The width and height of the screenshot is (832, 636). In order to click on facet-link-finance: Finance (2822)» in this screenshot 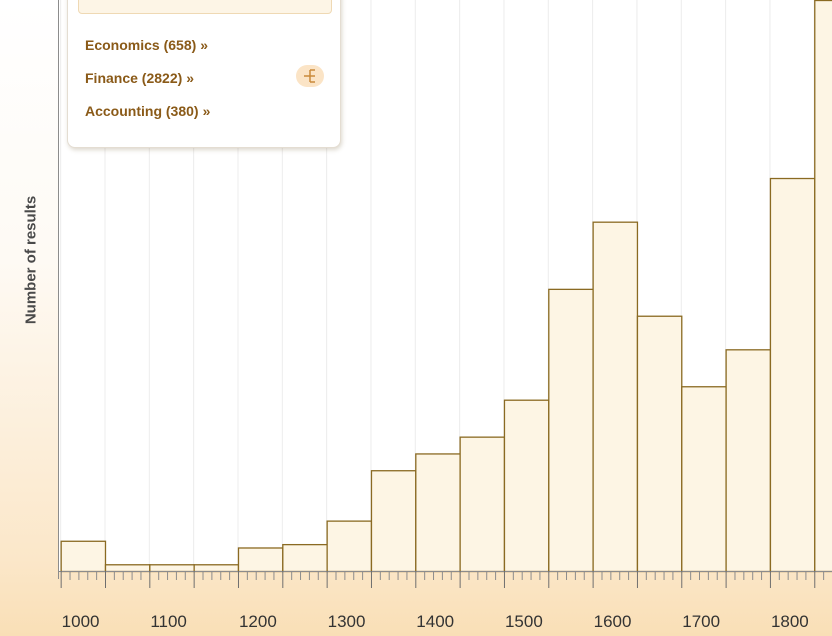, I will do `click(139, 78)`.